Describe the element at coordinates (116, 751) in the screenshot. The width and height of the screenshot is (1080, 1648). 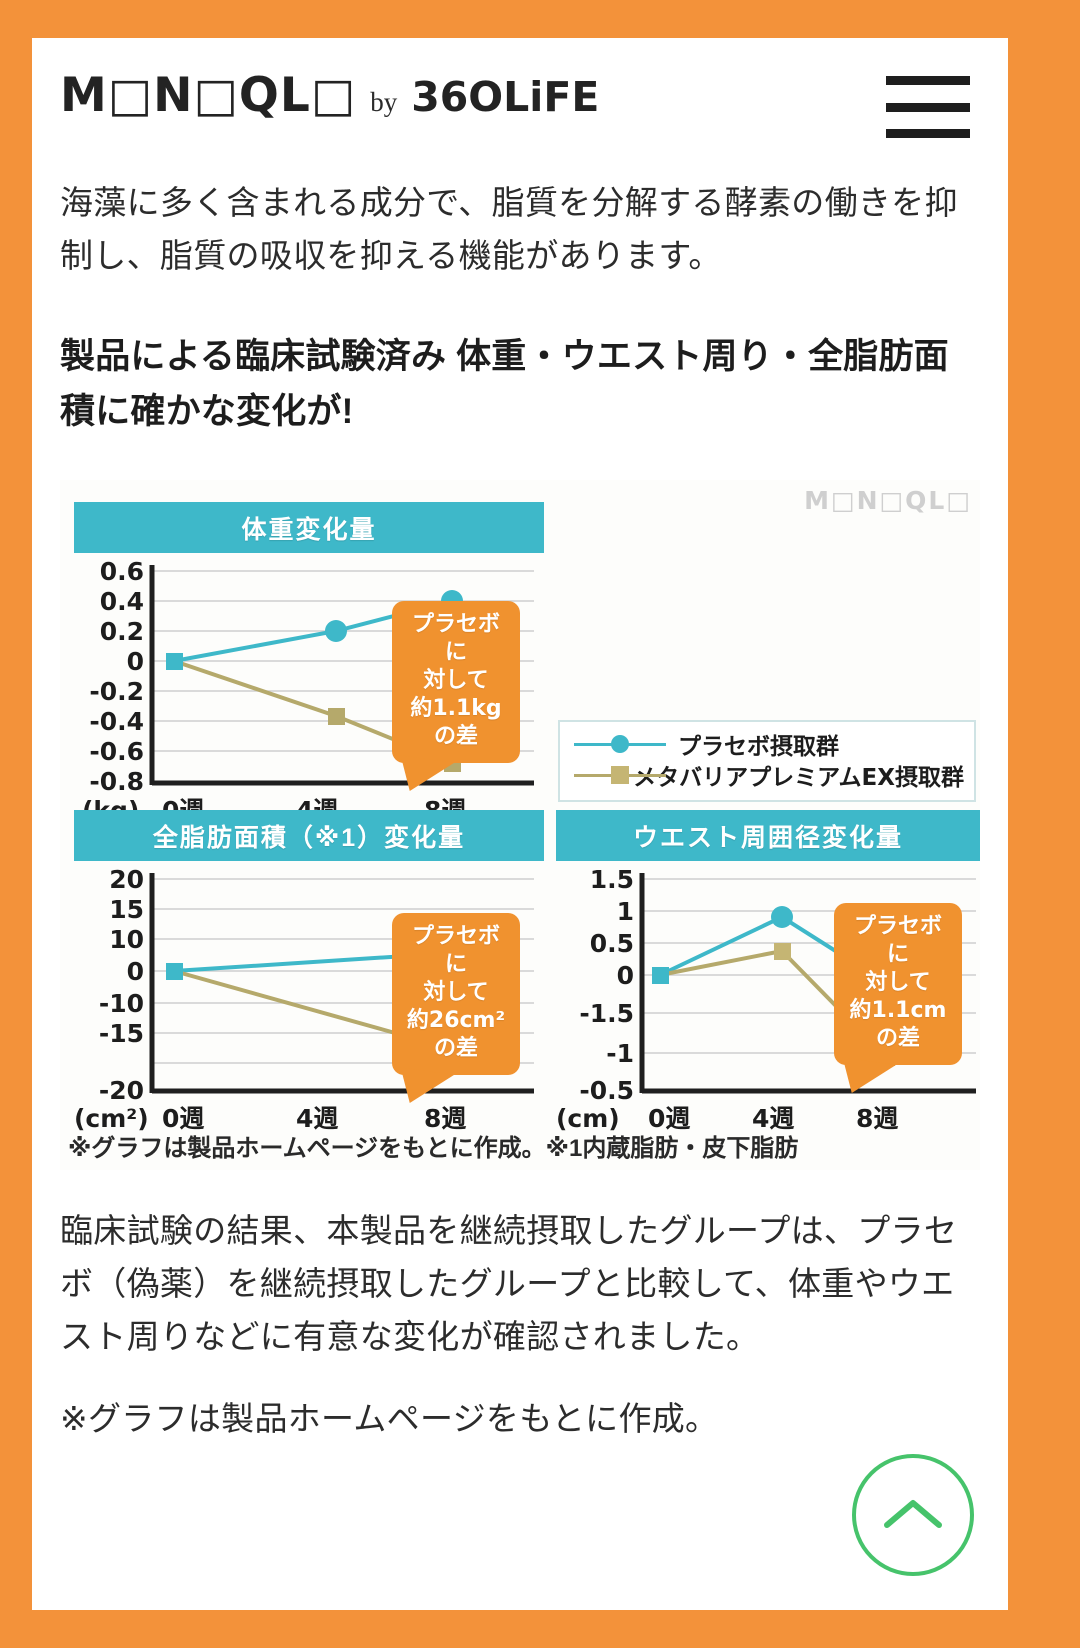
I see `svg-text: -0.6` at that location.